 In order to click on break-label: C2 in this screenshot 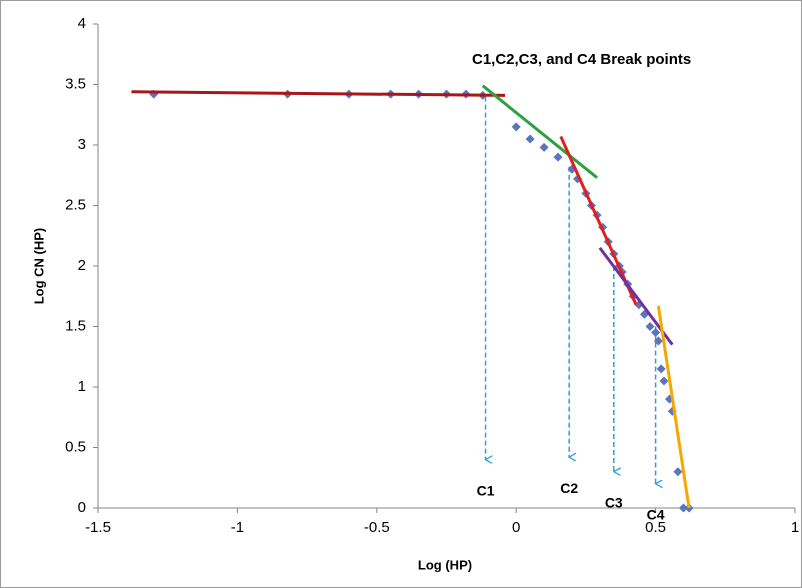, I will do `click(569, 488)`.